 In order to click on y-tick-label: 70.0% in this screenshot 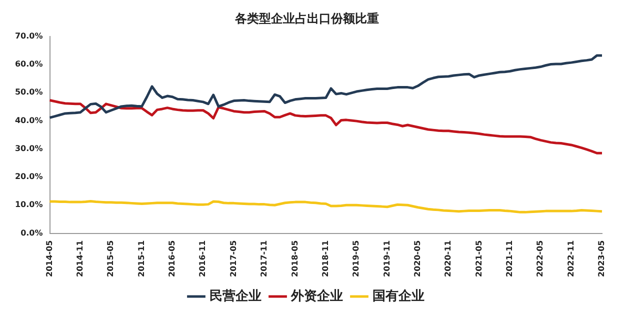, I will do `click(28, 35)`.